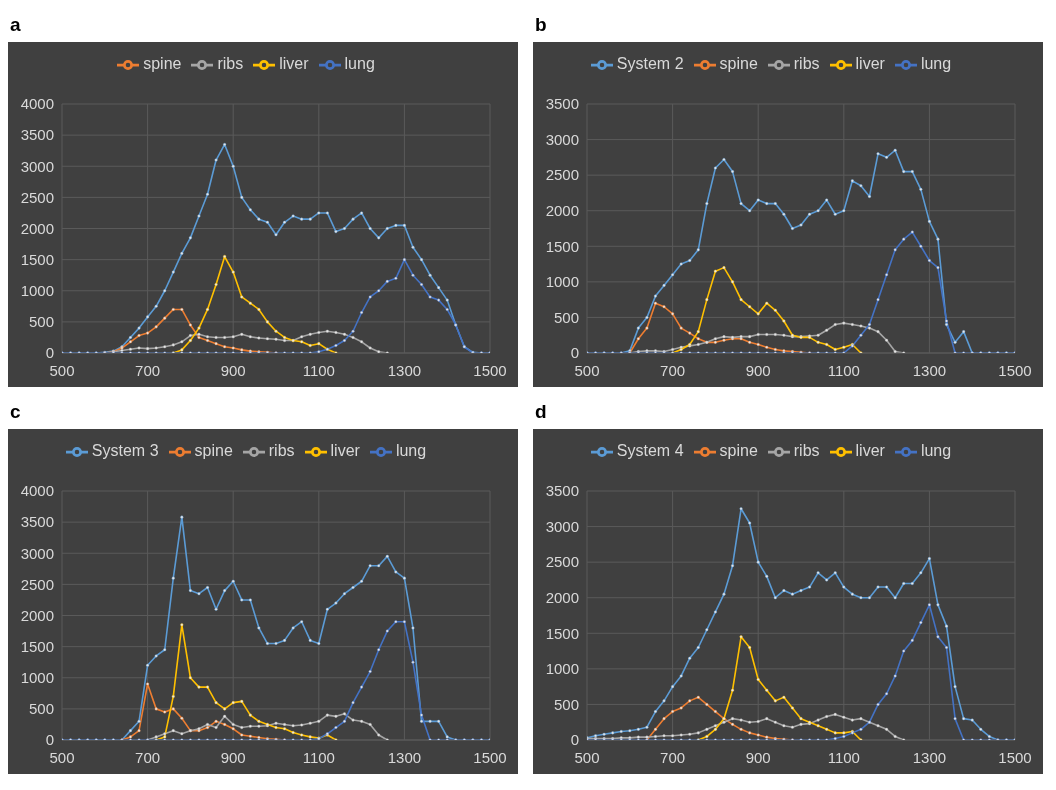 The height and width of the screenshot is (790, 1056). I want to click on legend-label: System 4, so click(650, 451).